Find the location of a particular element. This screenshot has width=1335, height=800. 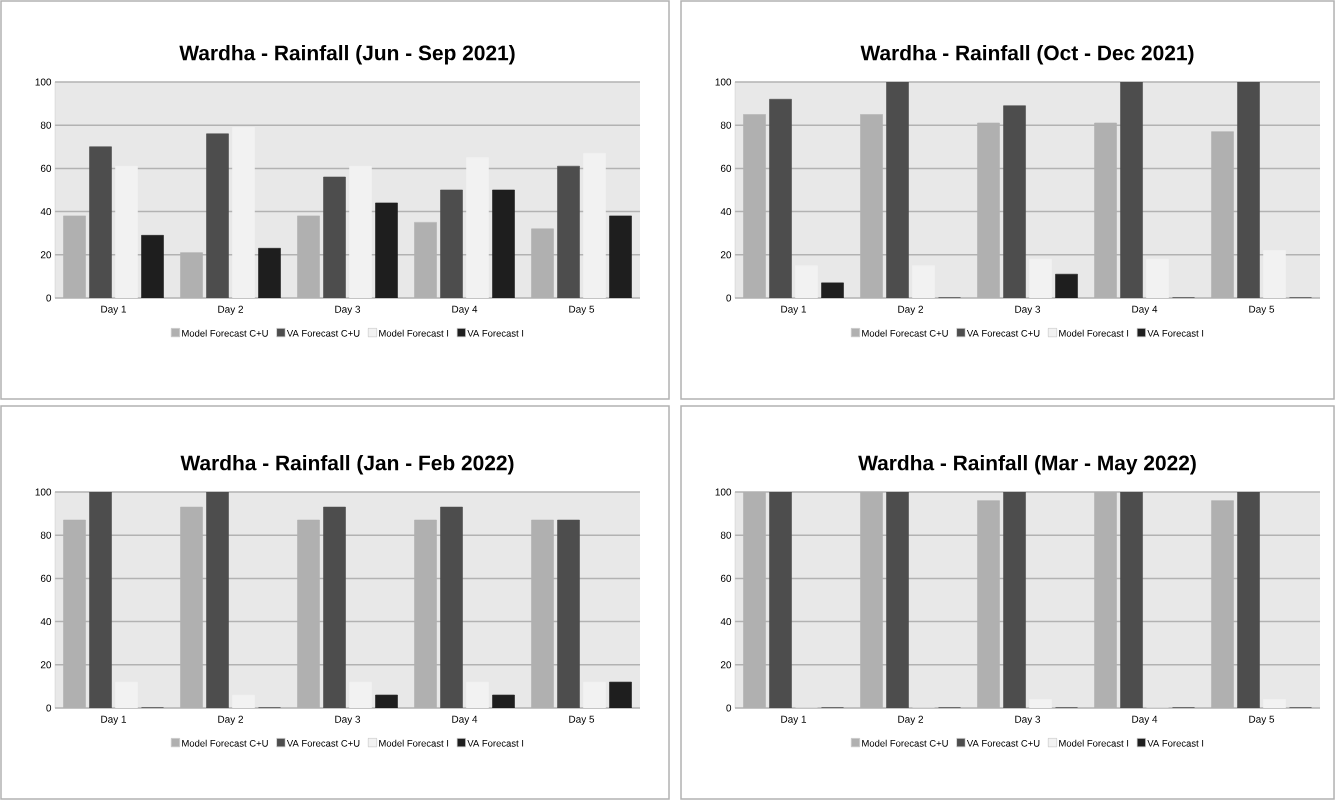

chart-title: Wardha - Rainfall (Mar - May 2022) is located at coordinates (1027, 465).